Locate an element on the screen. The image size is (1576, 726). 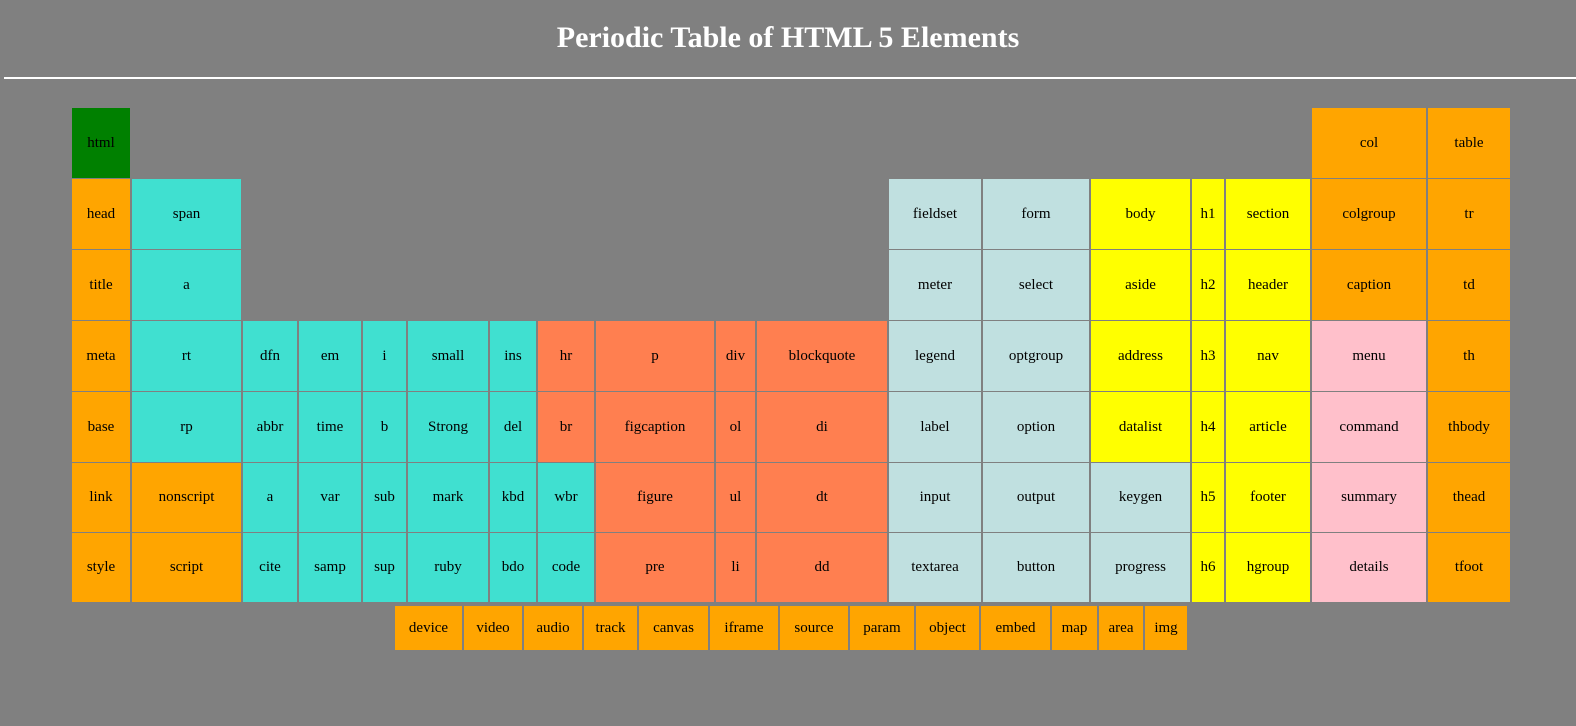
element-embed: embed is located at coordinates (1015, 628).